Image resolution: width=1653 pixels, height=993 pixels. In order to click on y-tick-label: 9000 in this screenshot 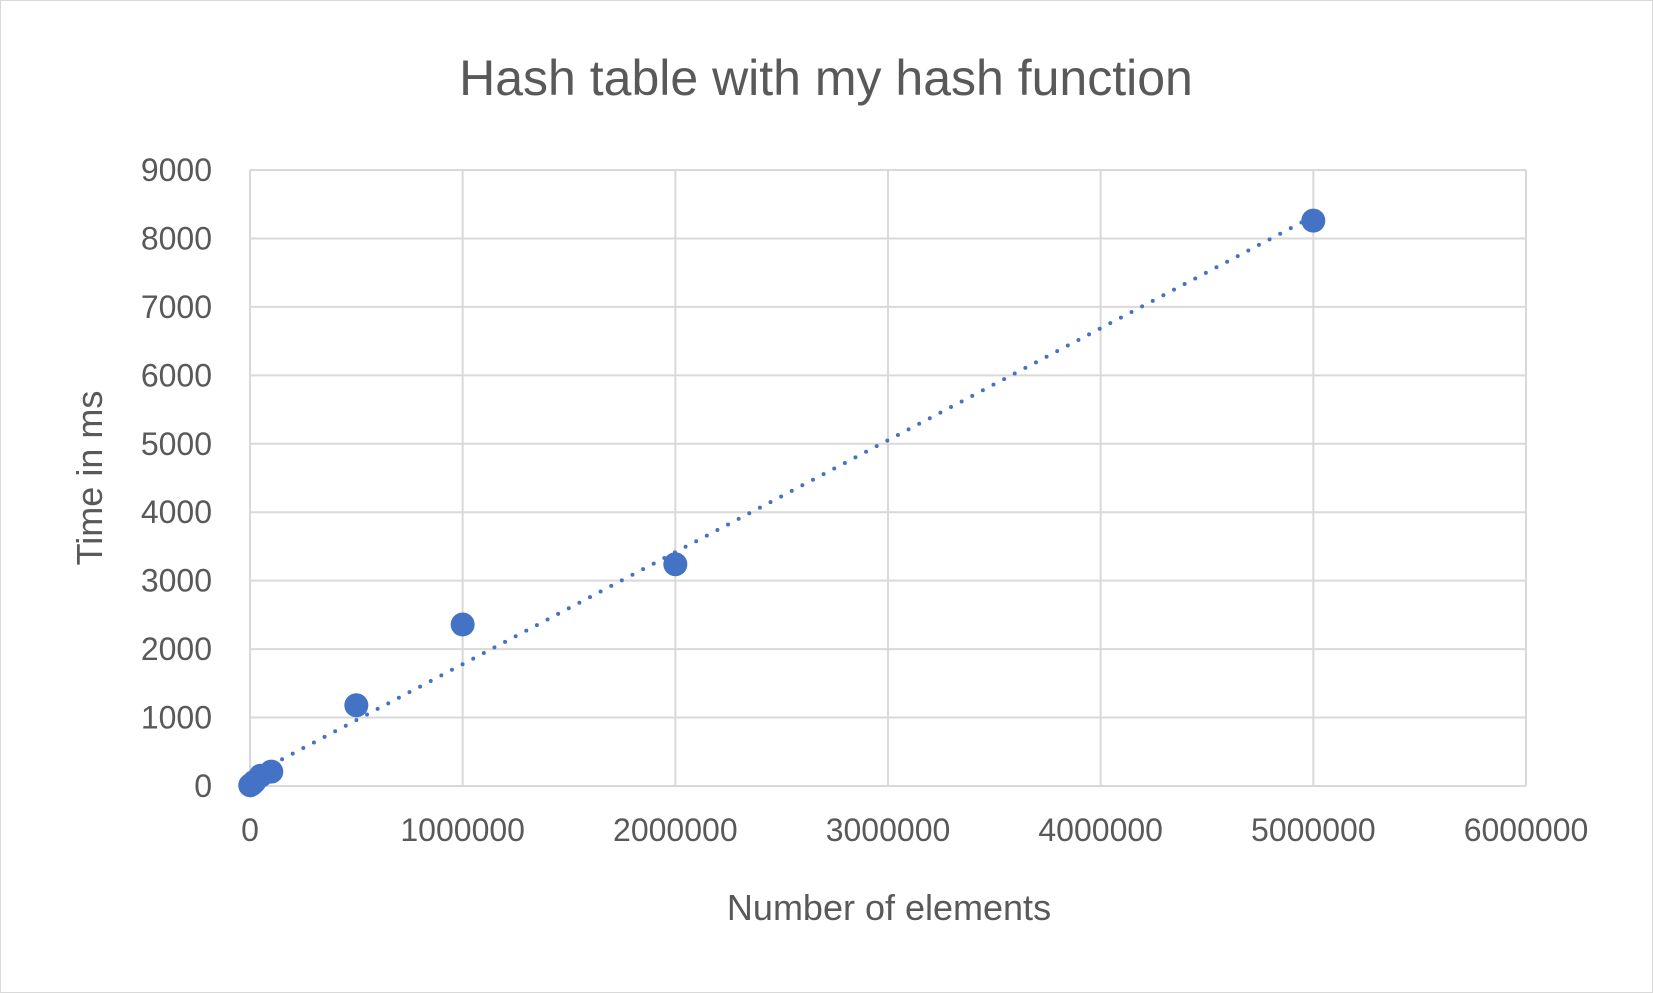, I will do `click(176, 170)`.